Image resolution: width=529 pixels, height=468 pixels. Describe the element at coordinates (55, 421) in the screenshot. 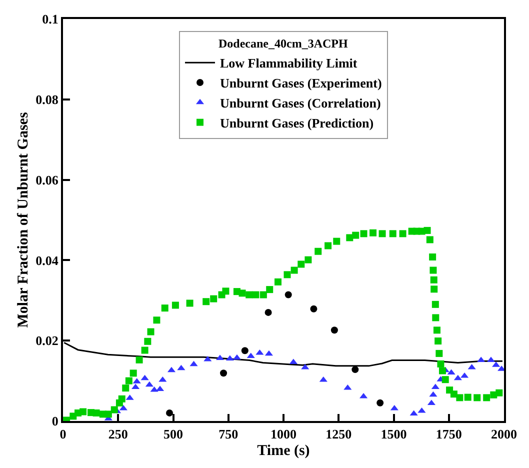

I see `y-tick-label: 0` at that location.